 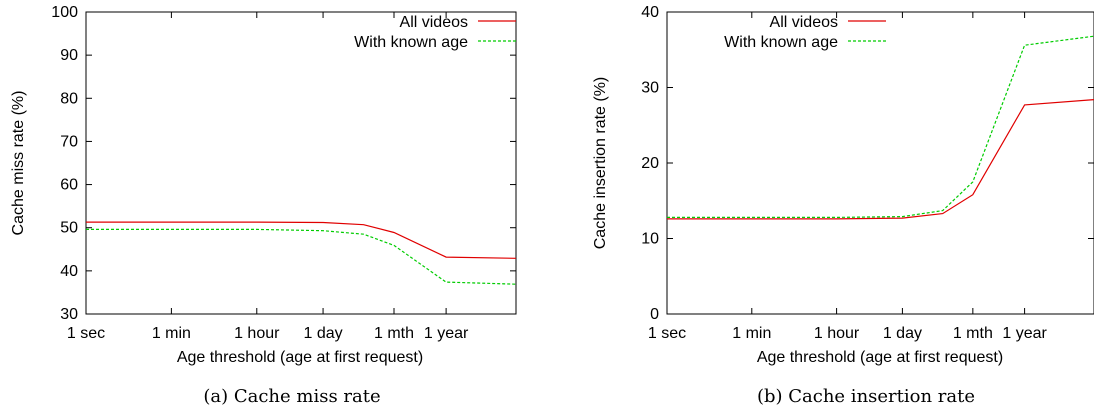 What do you see at coordinates (69, 98) in the screenshot?
I see `y-tick-label: 80` at bounding box center [69, 98].